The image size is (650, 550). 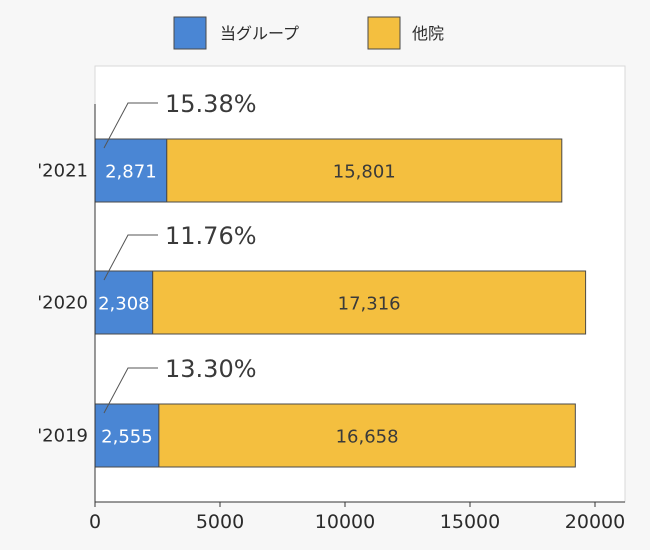 I want to click on x-tick-label: 20000, so click(x=595, y=522).